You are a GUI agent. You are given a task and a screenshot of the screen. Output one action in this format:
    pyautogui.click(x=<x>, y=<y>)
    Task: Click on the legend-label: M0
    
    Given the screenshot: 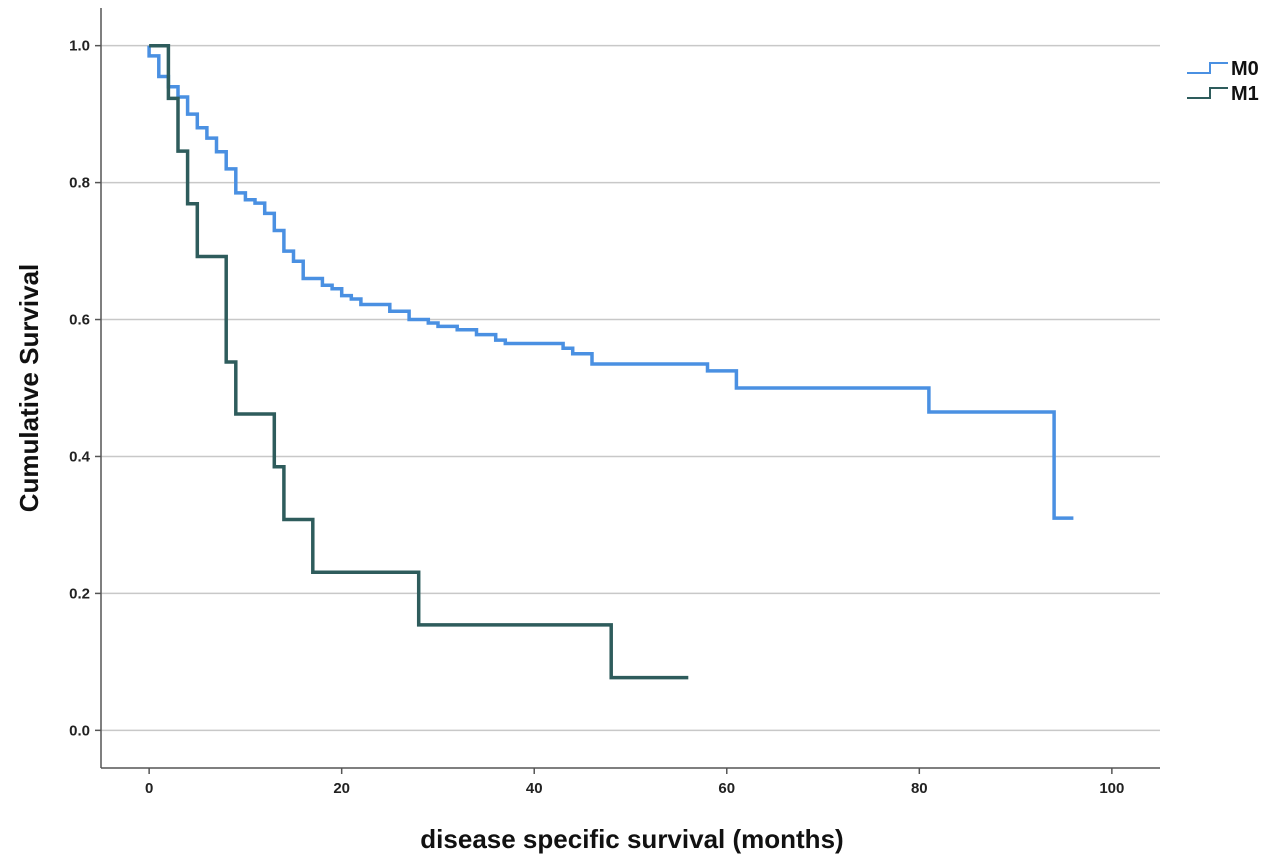 What is the action you would take?
    pyautogui.click(x=1245, y=69)
    